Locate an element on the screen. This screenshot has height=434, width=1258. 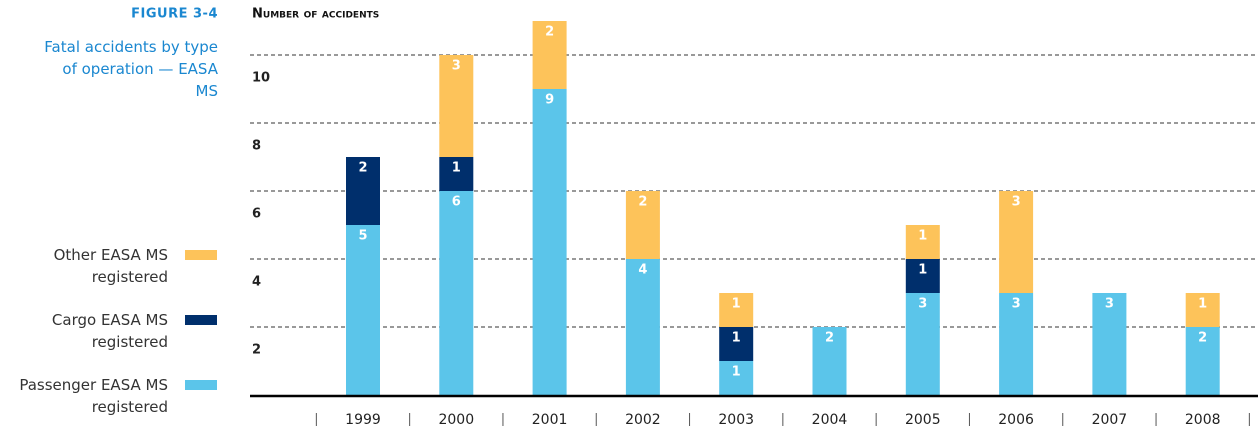
x-tick-label: 1999 is located at coordinates (363, 420).